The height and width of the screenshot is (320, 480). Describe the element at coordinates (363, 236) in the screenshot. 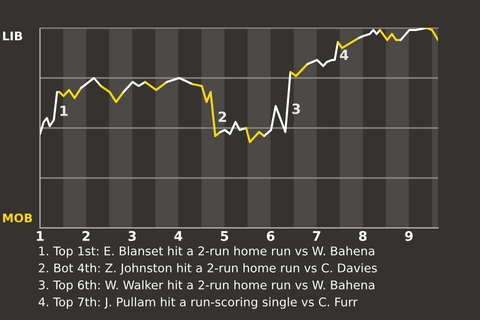

I see `x-tick-label: 8` at that location.